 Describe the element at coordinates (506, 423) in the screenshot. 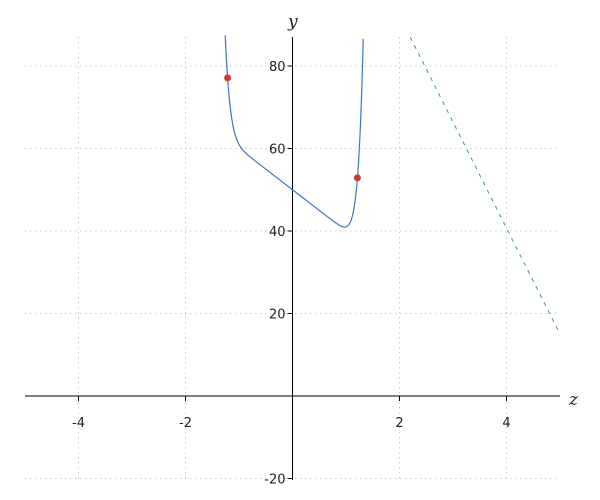

I see `x-tick-label: 4` at that location.